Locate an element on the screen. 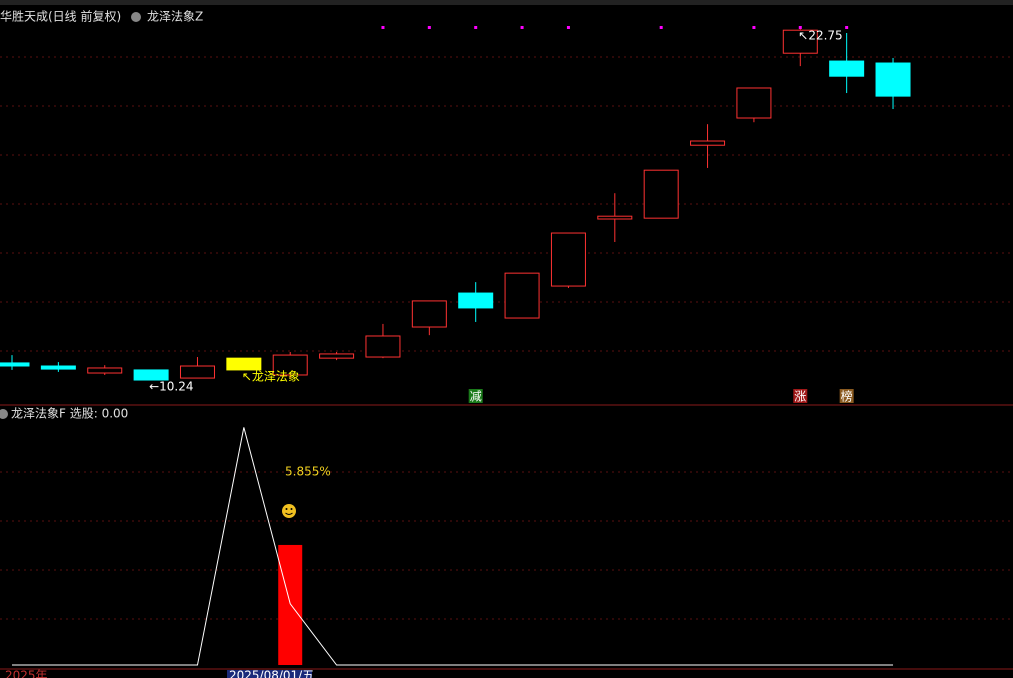 The height and width of the screenshot is (678, 1013). date-label: 2025/08/01/五 is located at coordinates (271, 673).